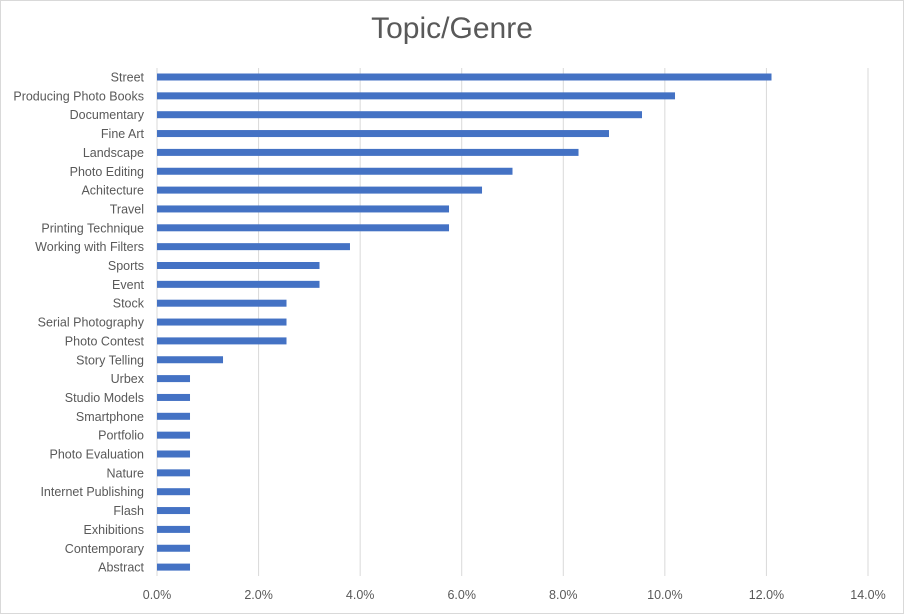 The height and width of the screenshot is (614, 904). What do you see at coordinates (452, 28) in the screenshot?
I see `chart-title: Topic/Genre` at bounding box center [452, 28].